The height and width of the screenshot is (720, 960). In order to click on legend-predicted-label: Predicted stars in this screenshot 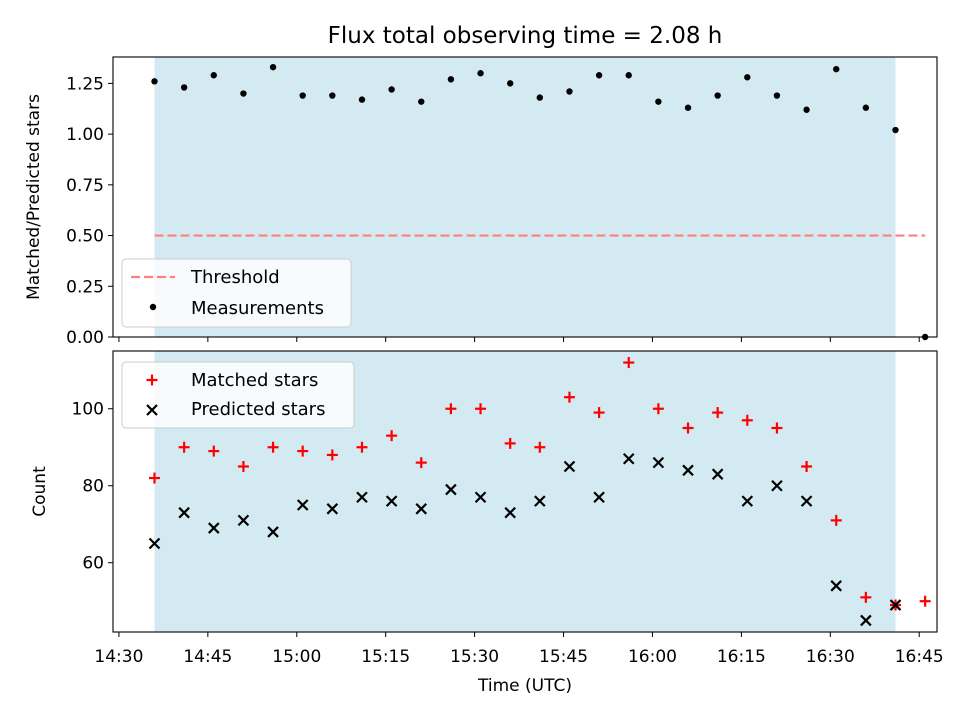, I will do `click(258, 409)`.